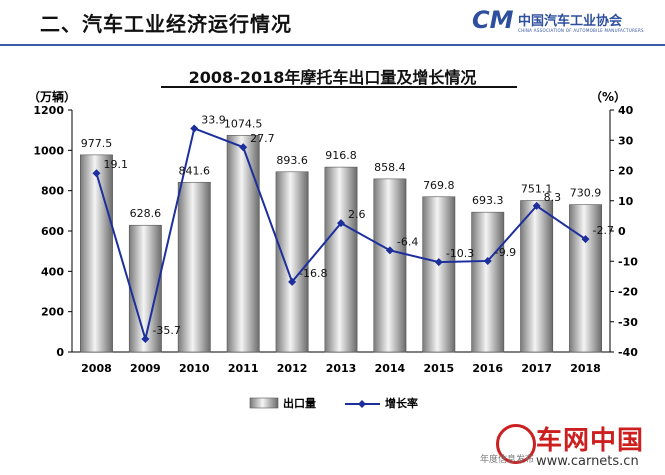 This screenshot has width=665, height=475. What do you see at coordinates (243, 368) in the screenshot?
I see `x-tick-label: 2011` at bounding box center [243, 368].